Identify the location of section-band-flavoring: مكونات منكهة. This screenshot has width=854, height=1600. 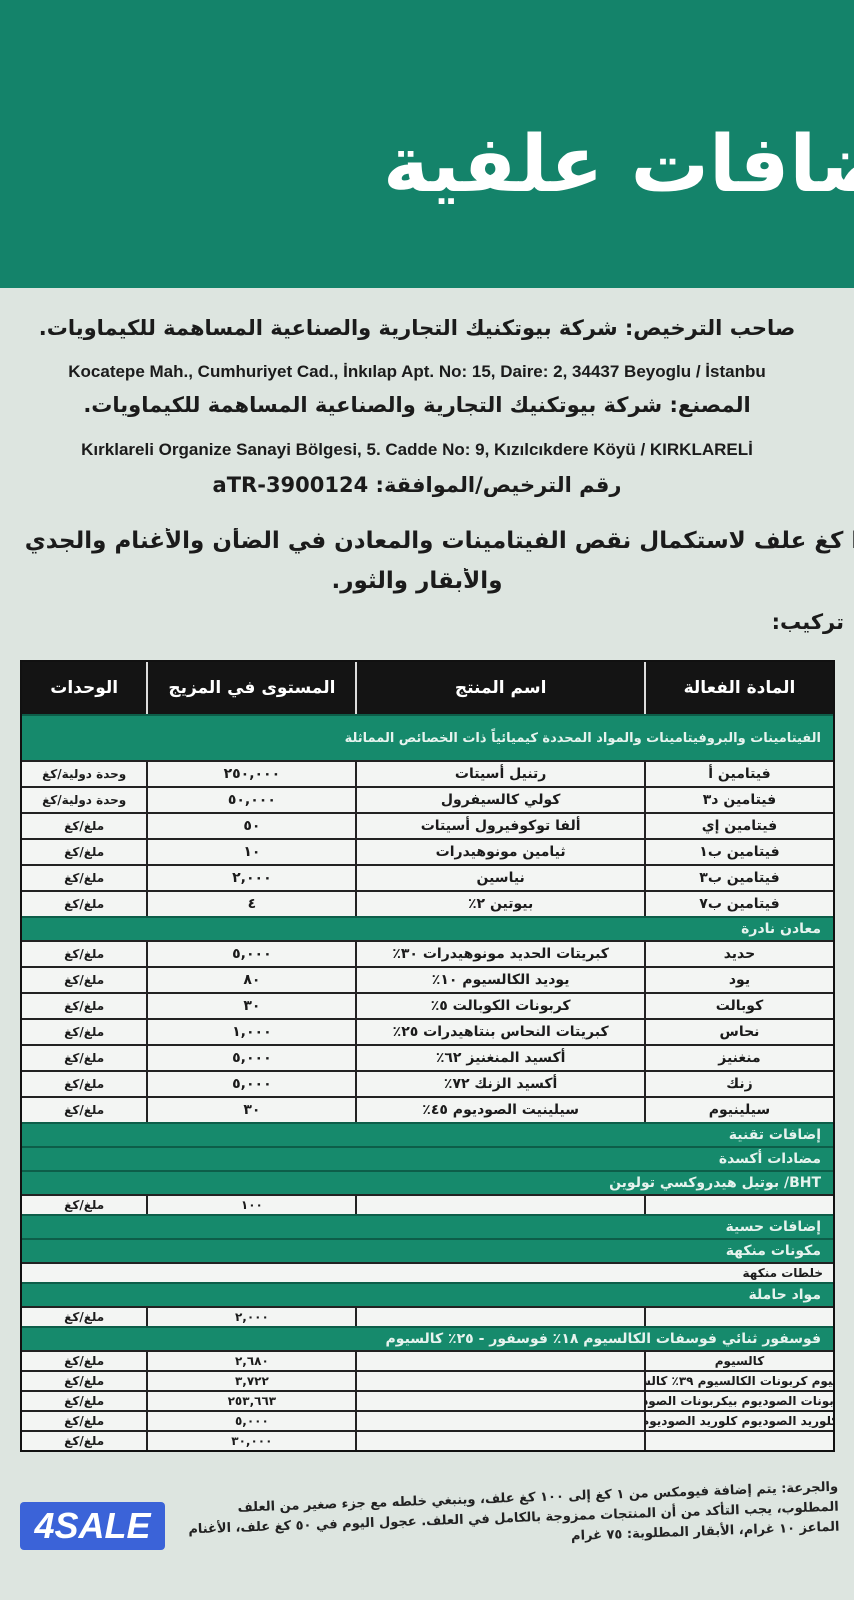
(427, 1250).